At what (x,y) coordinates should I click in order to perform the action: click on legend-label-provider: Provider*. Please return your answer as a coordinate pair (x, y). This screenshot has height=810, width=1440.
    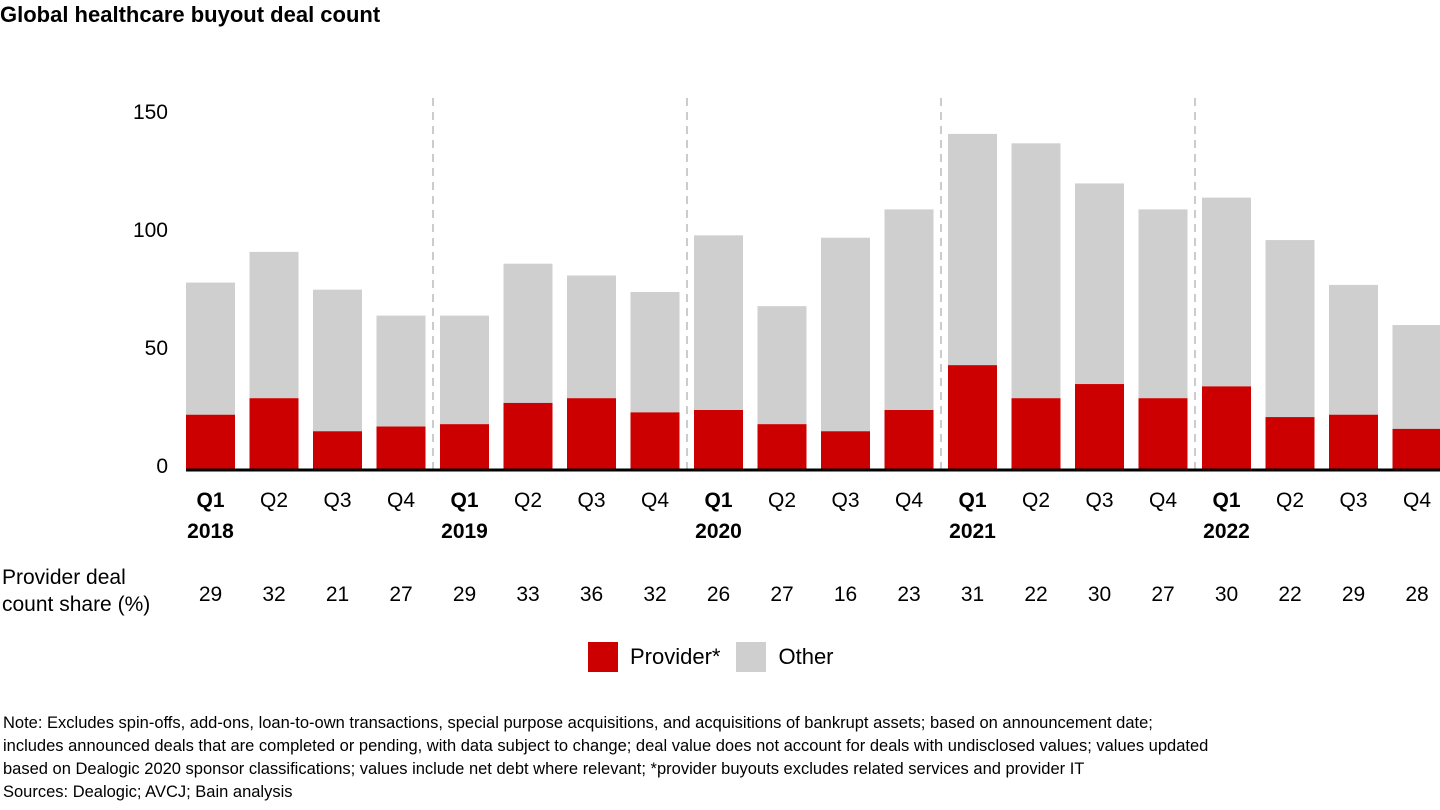
    Looking at the image, I should click on (675, 656).